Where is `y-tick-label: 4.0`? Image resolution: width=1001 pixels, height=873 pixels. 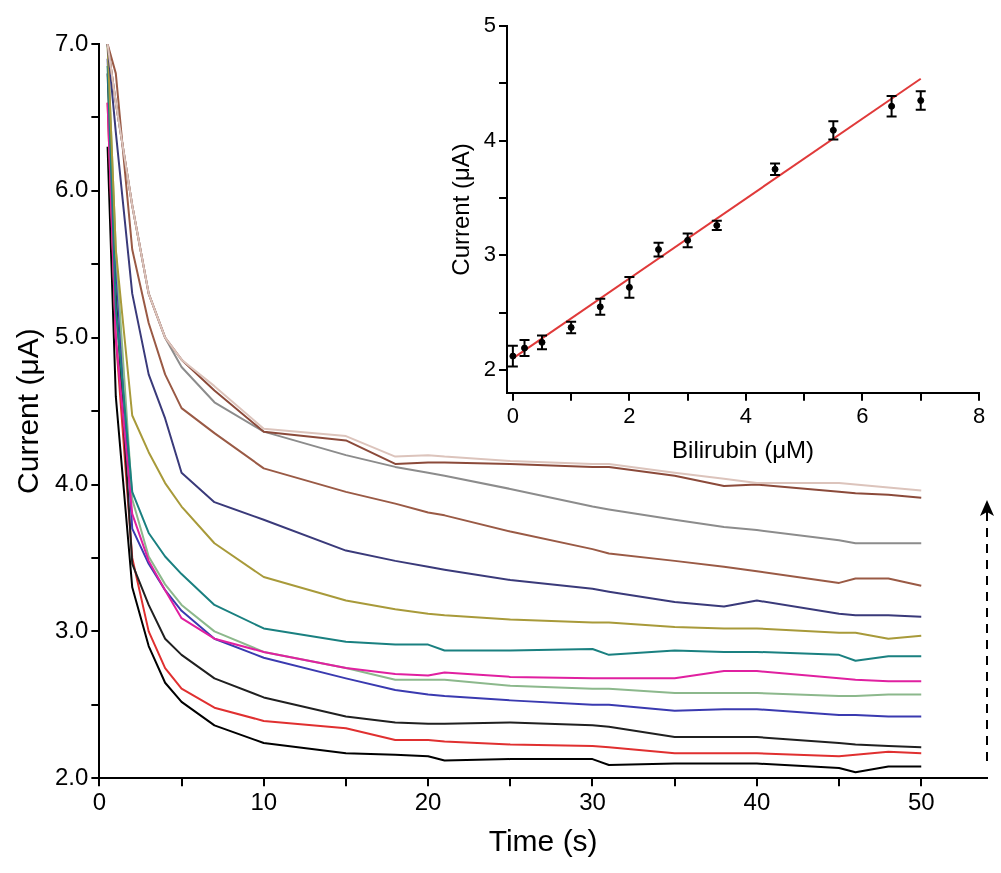
y-tick-label: 4.0 is located at coordinates (71, 483).